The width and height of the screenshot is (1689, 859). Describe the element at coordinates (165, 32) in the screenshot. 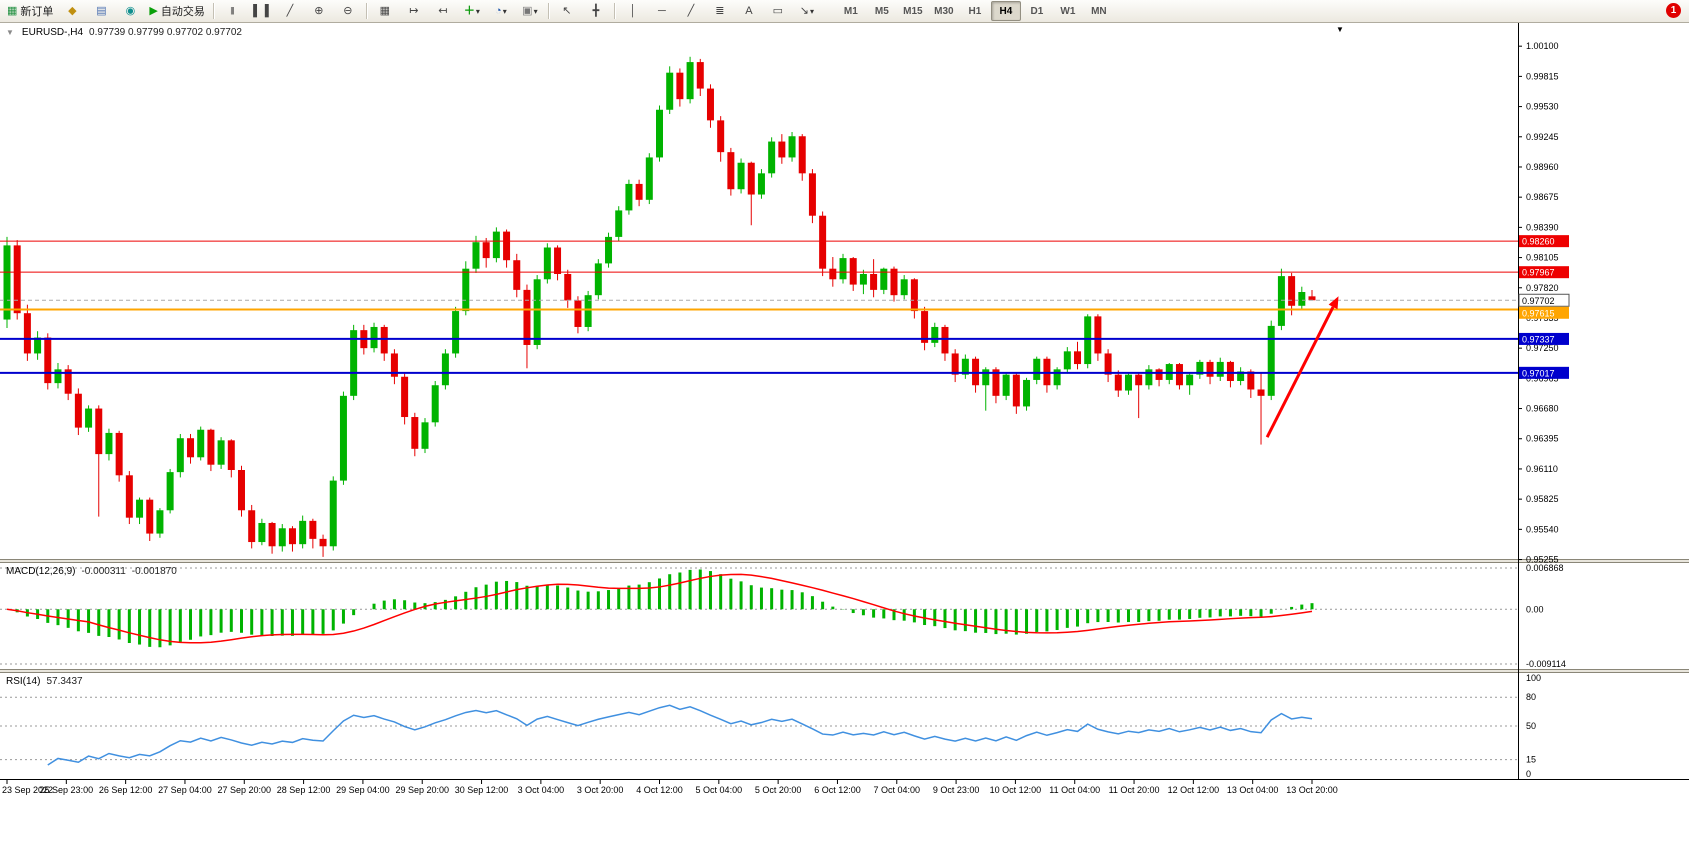

I see `chart-ohlc-values: 0.97739 0.97799 0.97702 0.97702` at that location.